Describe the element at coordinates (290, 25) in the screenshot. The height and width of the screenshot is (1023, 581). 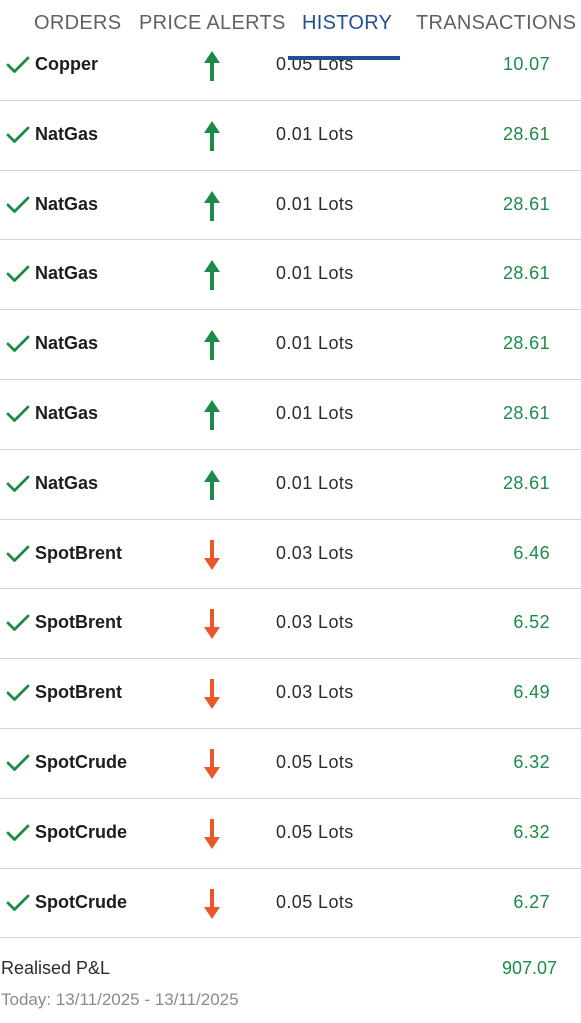
I see `tab-bar: ORDERS PRICE ALERTS HISTORY TRANSACTIONS` at that location.